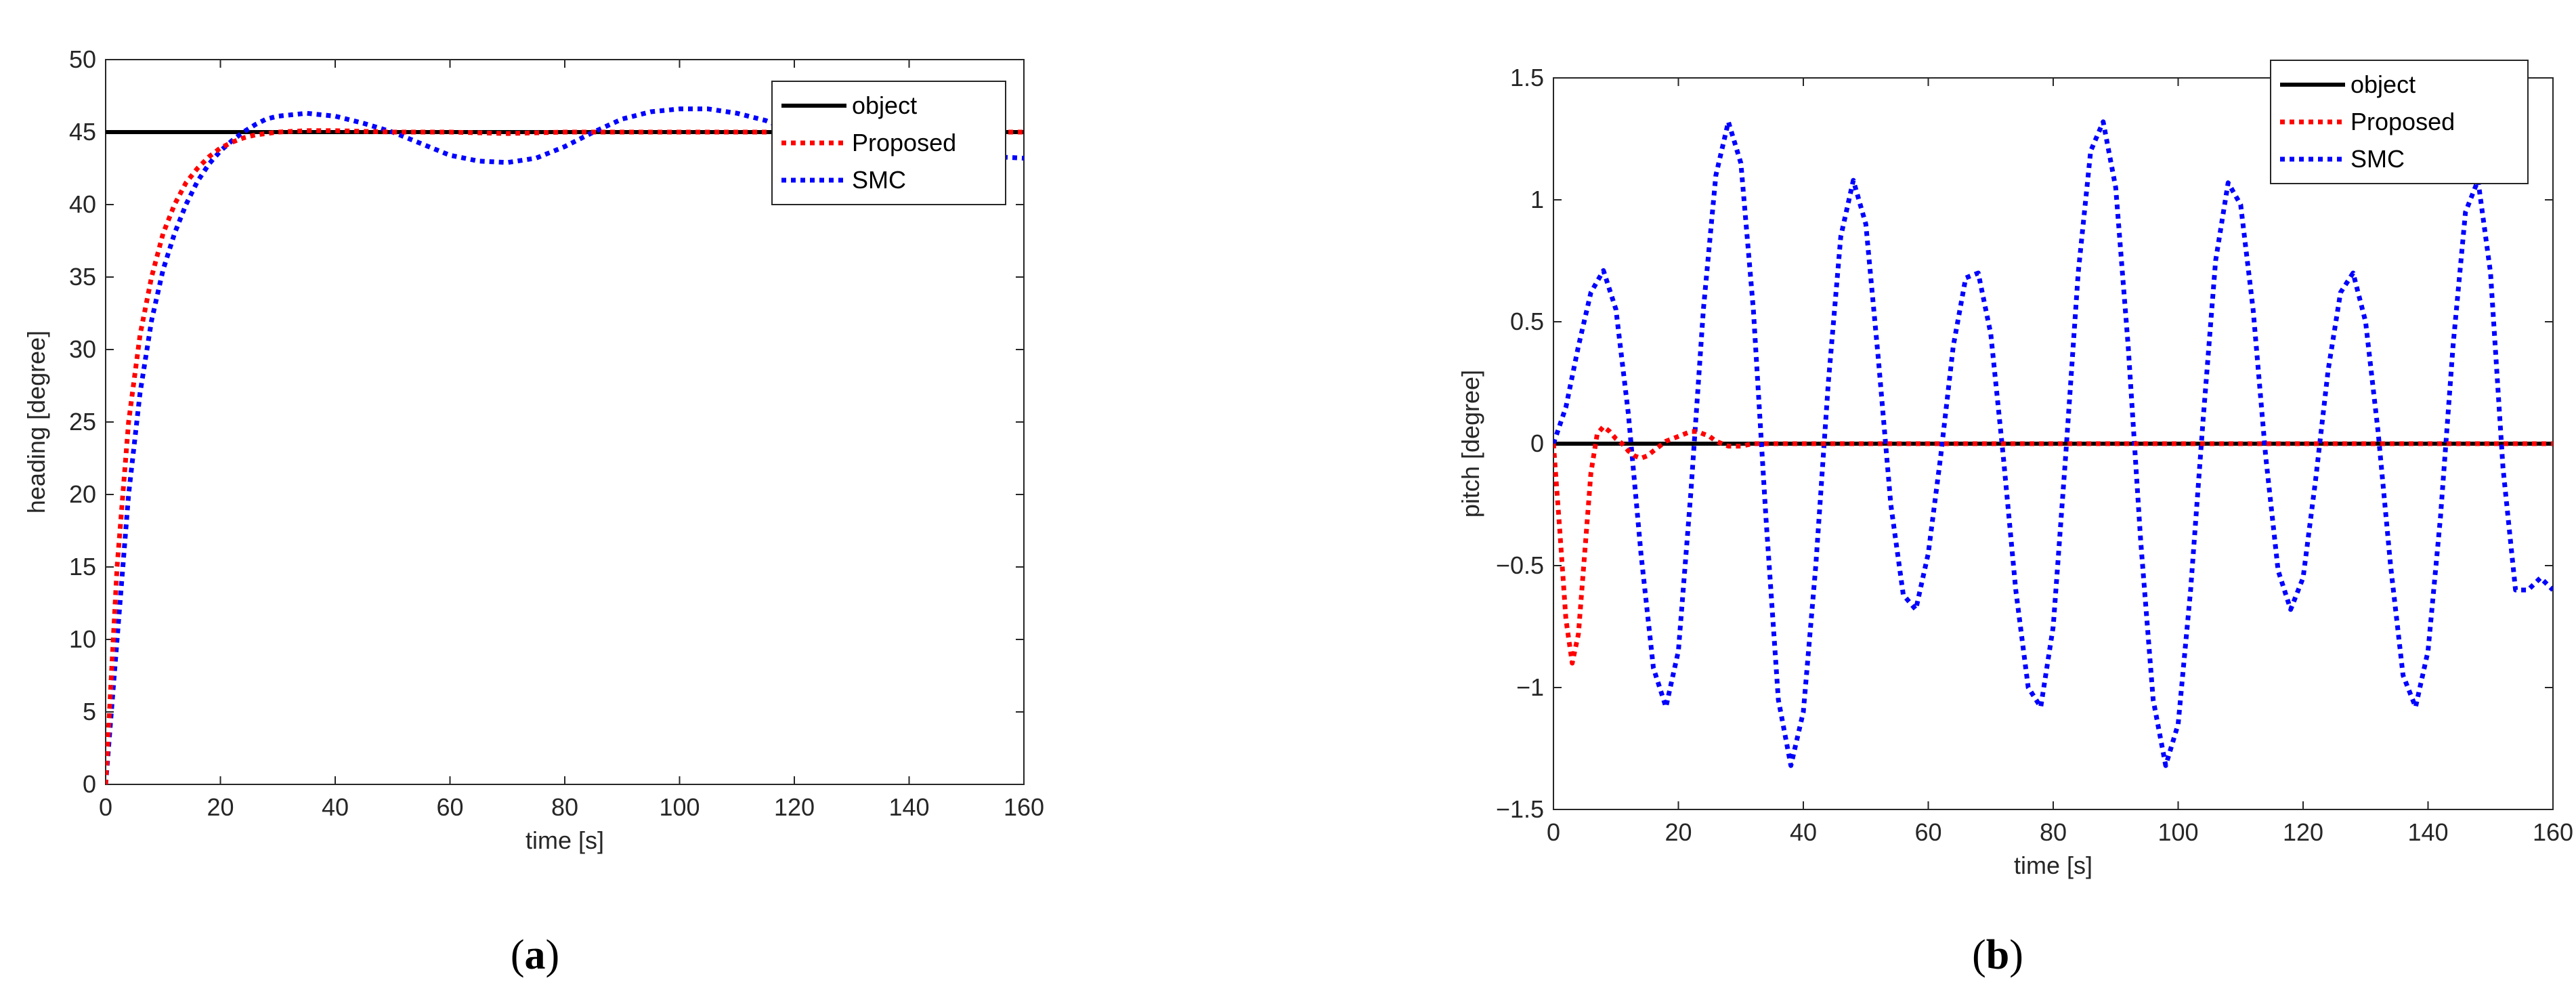 The width and height of the screenshot is (2576, 991). What do you see at coordinates (82, 132) in the screenshot?
I see `y-tick-label: 45` at bounding box center [82, 132].